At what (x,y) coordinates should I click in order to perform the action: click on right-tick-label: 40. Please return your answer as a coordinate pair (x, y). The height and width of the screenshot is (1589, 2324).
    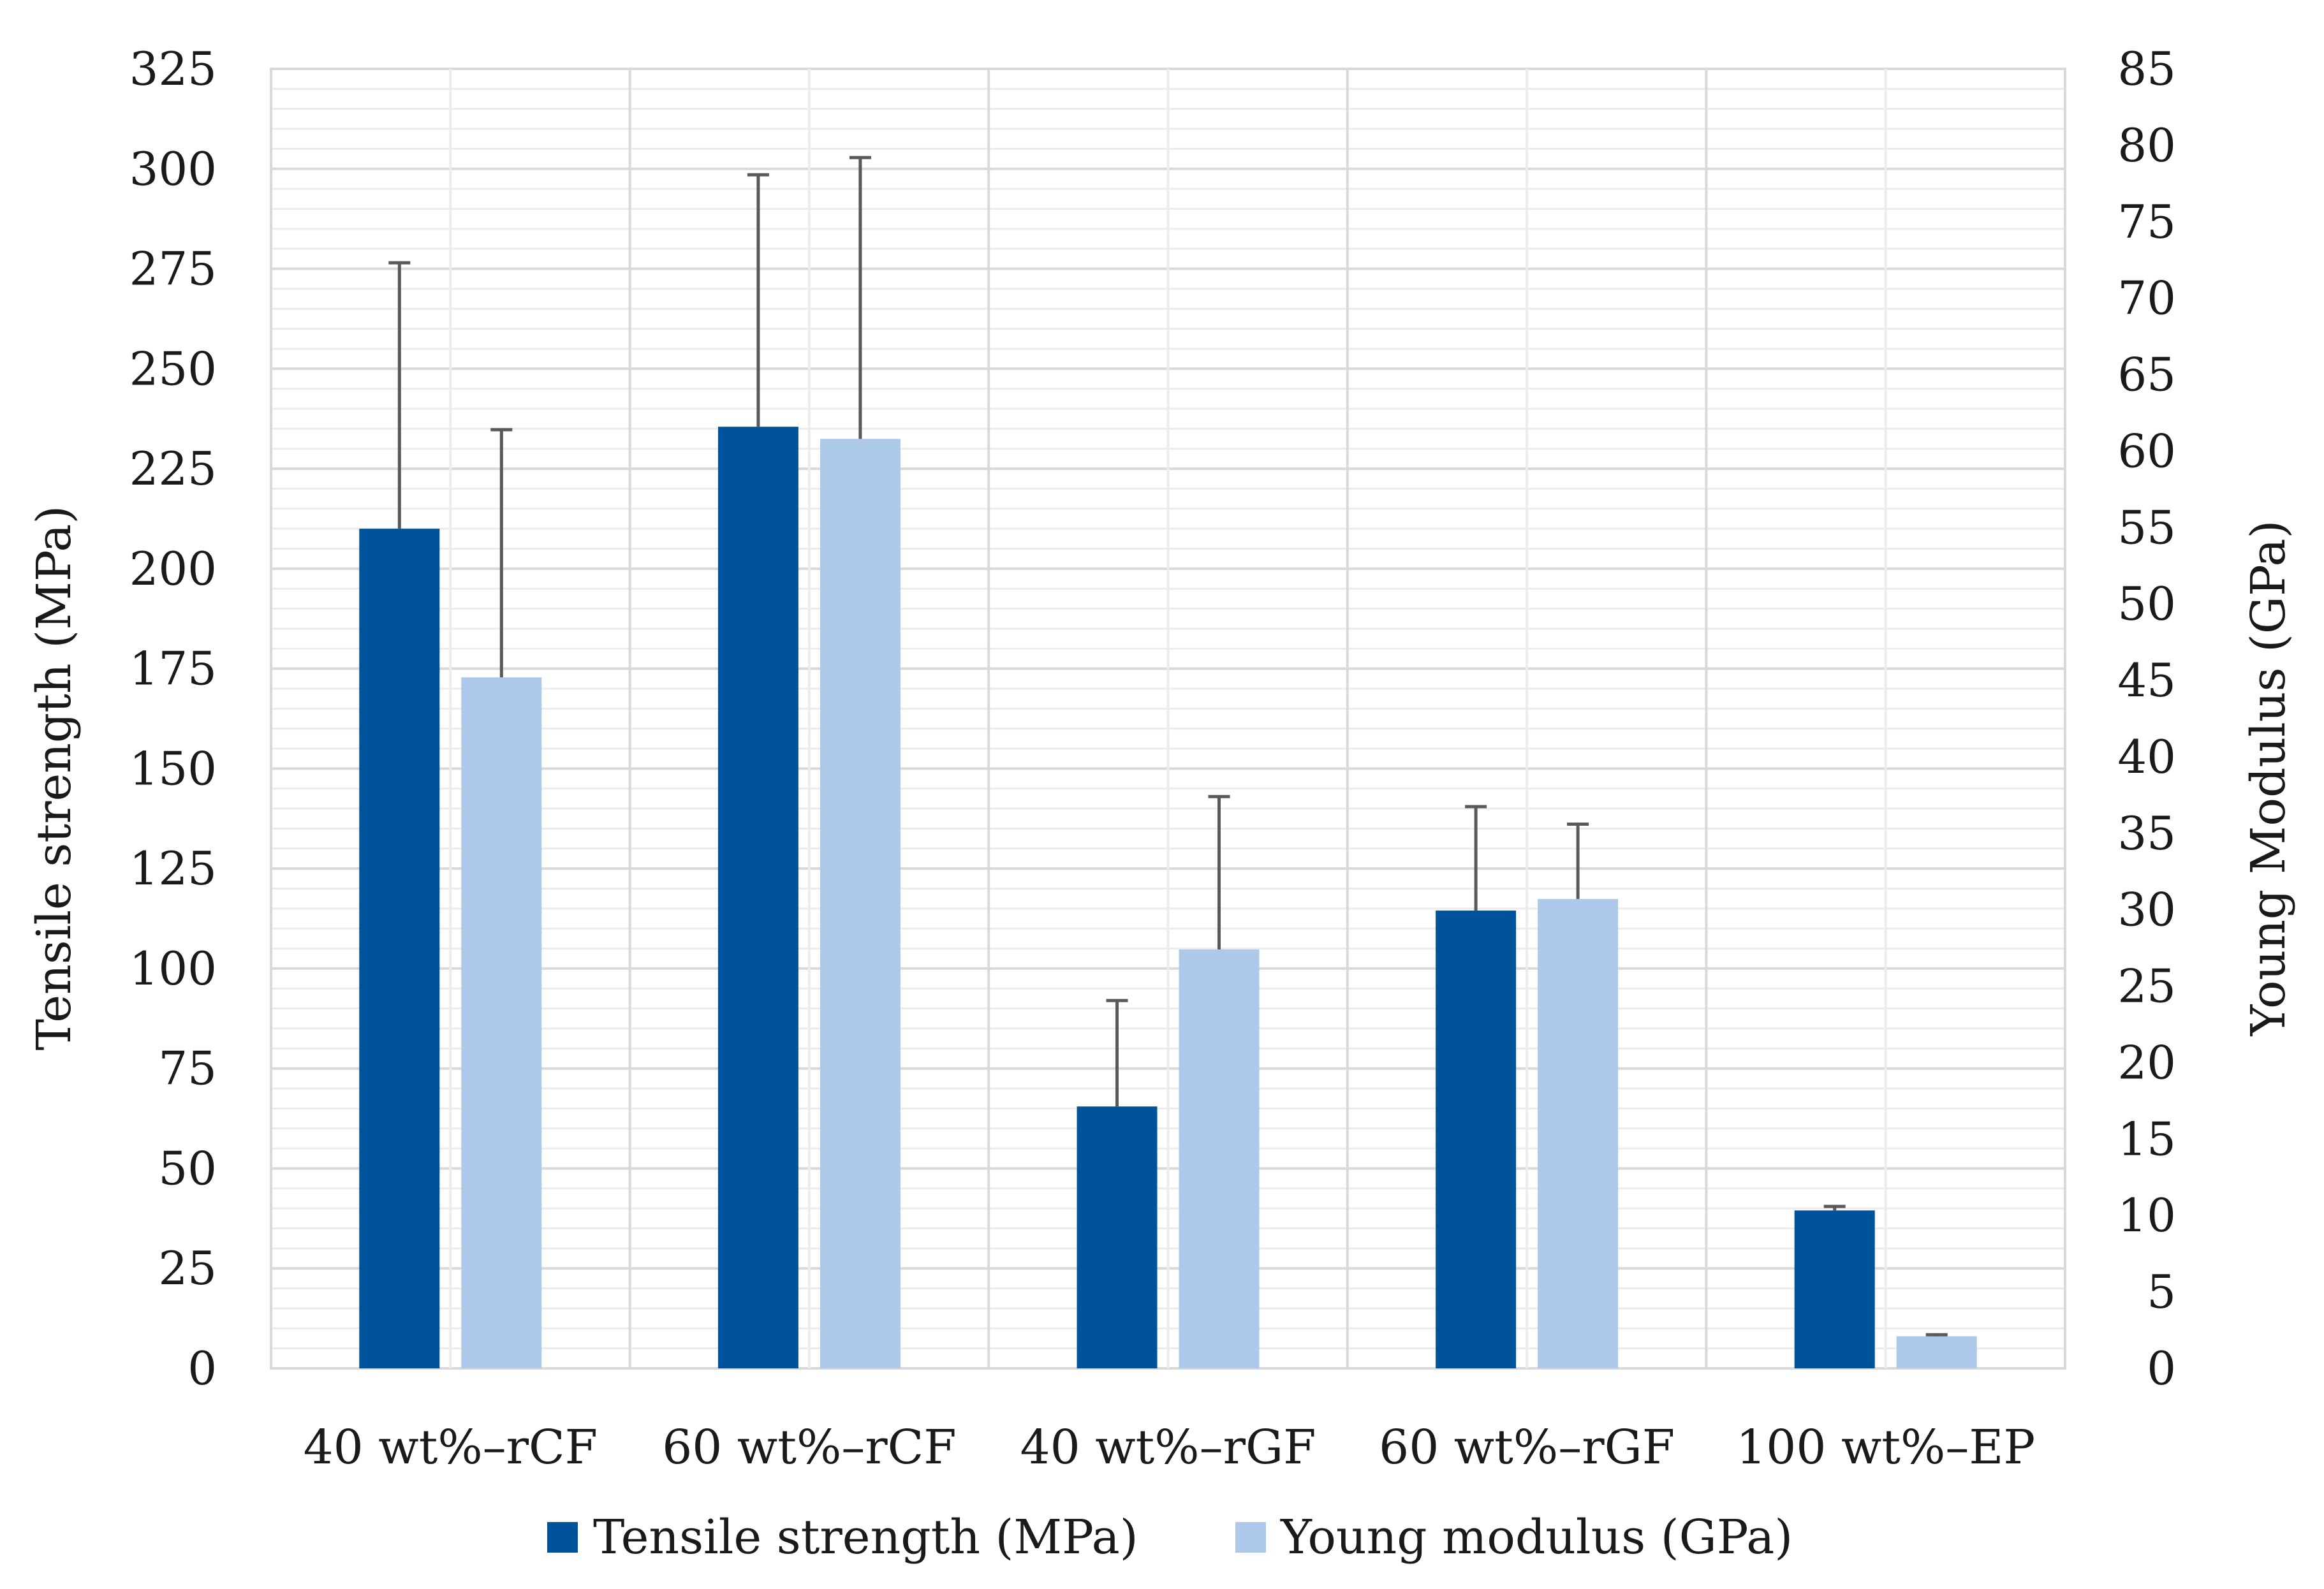
    Looking at the image, I should click on (2146, 757).